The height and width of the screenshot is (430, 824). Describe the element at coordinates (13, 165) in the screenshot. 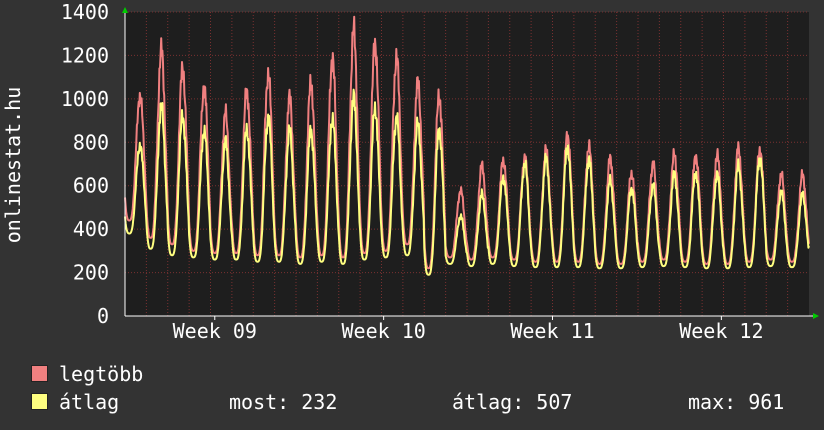

I see `y-axis-label: onlinestat.hu` at that location.